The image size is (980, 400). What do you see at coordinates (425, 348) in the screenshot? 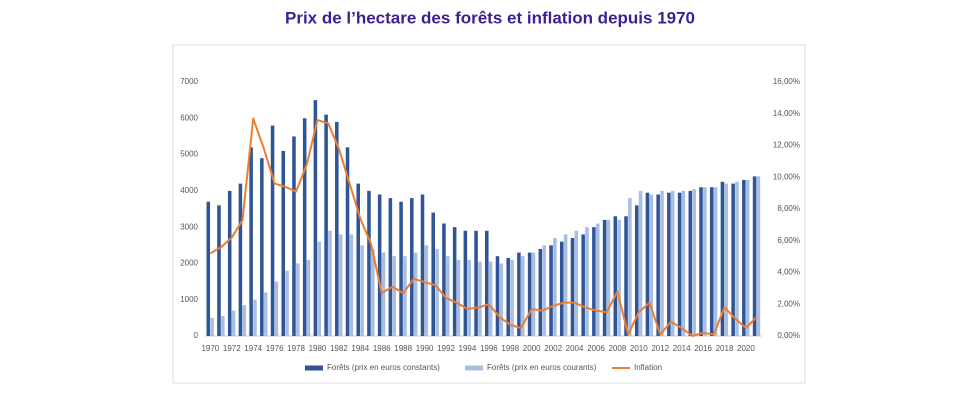
I see `x-tick-label: 1990` at bounding box center [425, 348].